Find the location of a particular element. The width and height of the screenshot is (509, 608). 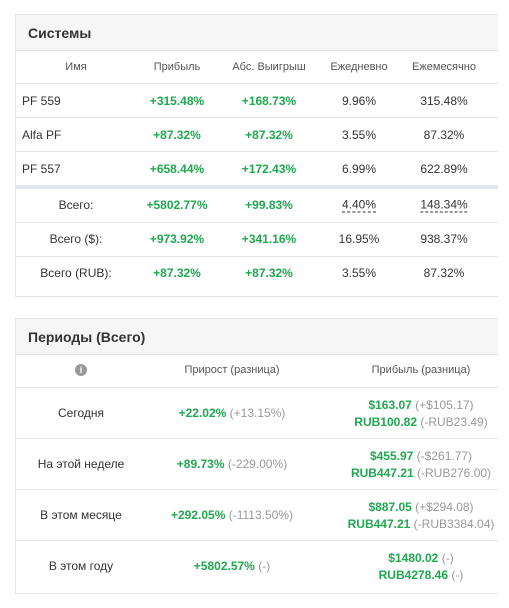

profit-cell: $1480.02 (-) is located at coordinates (420, 558).